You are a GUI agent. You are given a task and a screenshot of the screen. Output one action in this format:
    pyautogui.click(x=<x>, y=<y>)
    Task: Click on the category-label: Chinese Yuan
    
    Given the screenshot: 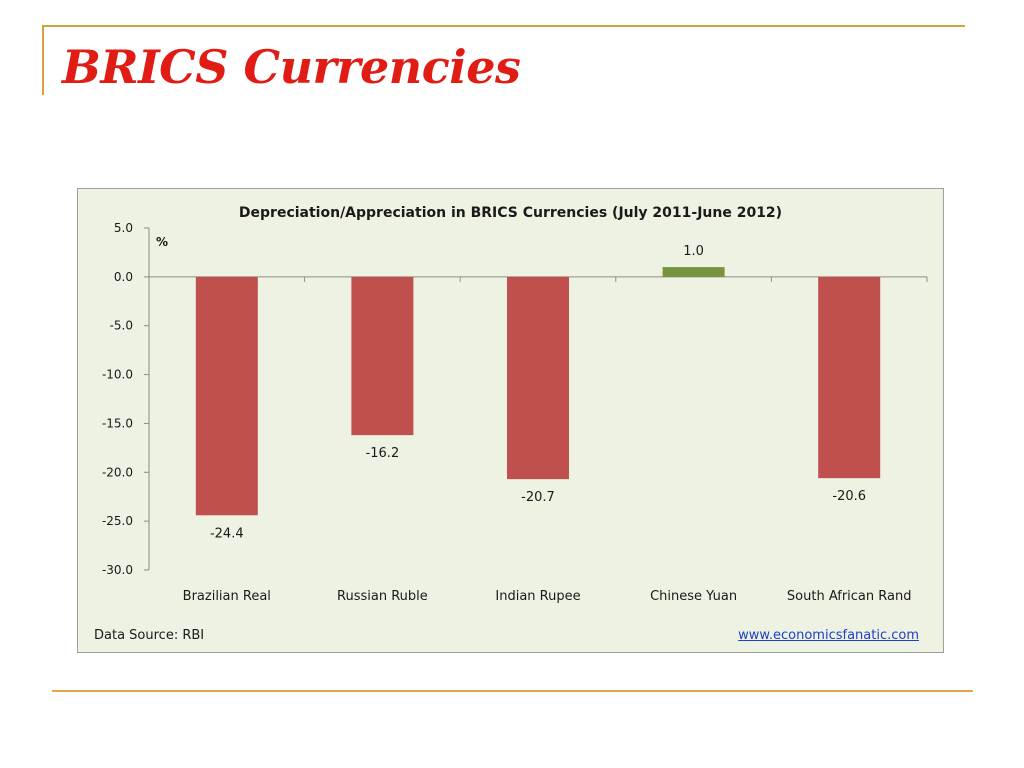 What is the action you would take?
    pyautogui.click(x=693, y=596)
    